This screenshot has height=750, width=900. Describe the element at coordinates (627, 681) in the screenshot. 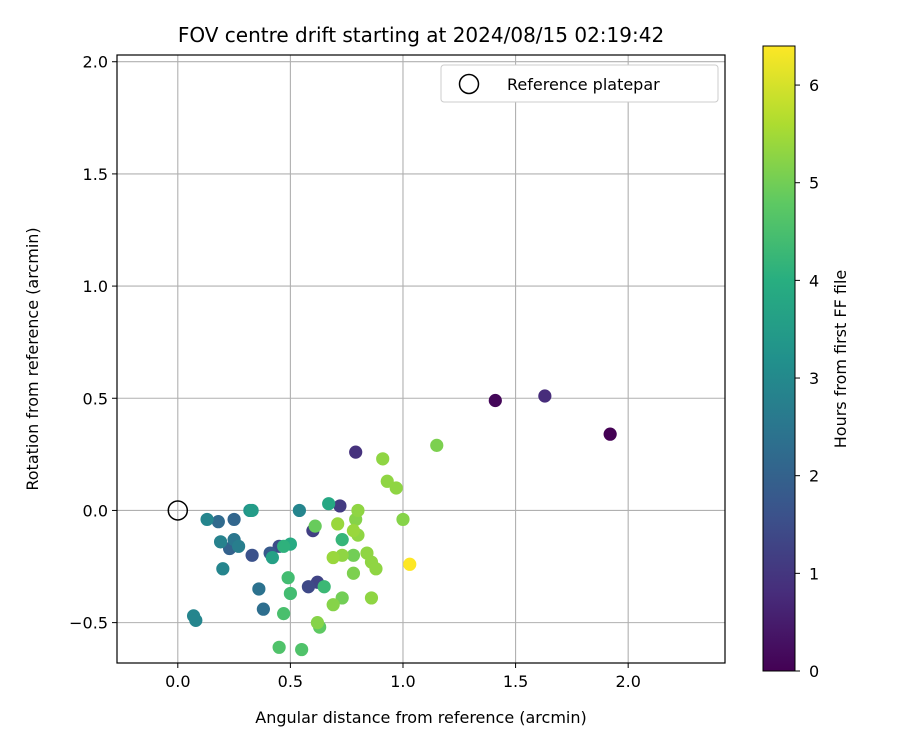

I see `x-tick-label: 2.0` at that location.